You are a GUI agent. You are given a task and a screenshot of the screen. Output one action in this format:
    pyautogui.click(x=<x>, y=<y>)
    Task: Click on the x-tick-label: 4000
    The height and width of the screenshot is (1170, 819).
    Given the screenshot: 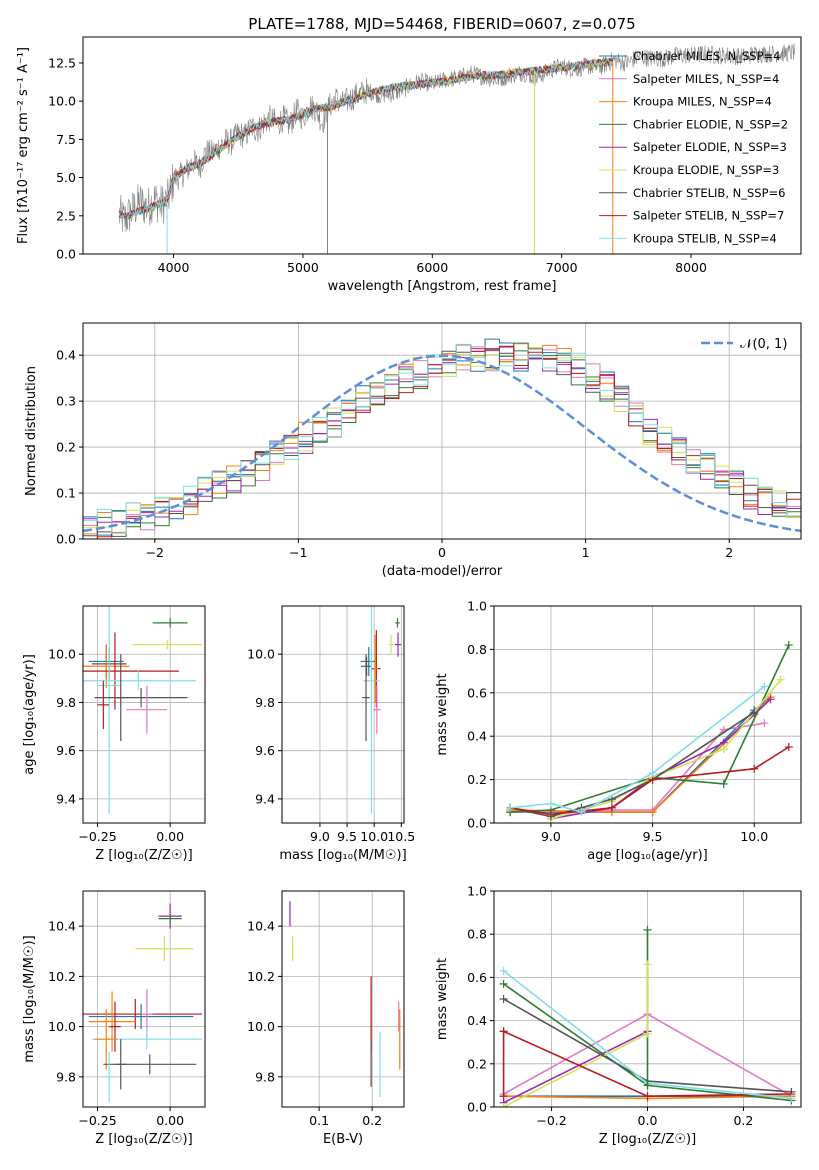 What is the action you would take?
    pyautogui.click(x=174, y=267)
    